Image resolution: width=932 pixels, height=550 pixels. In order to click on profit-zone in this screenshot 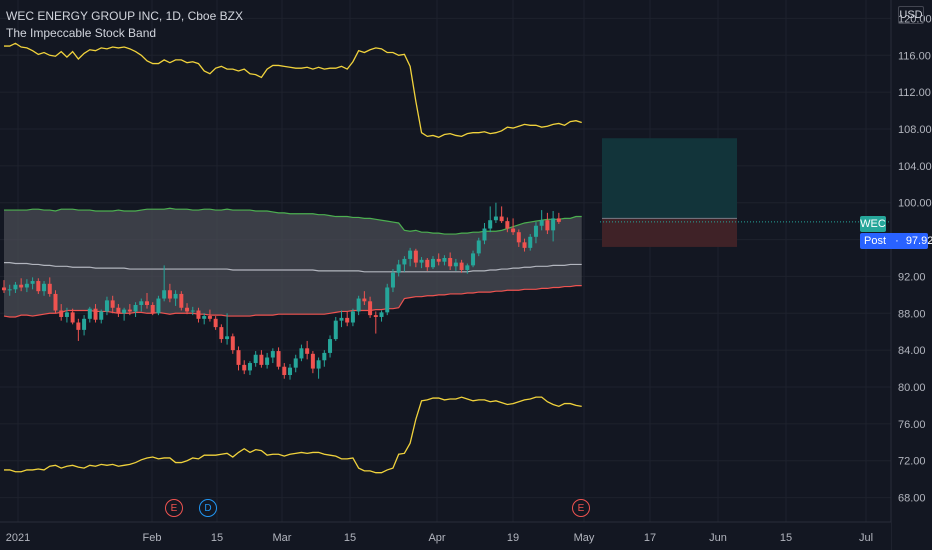, I will do `click(669, 178)`.